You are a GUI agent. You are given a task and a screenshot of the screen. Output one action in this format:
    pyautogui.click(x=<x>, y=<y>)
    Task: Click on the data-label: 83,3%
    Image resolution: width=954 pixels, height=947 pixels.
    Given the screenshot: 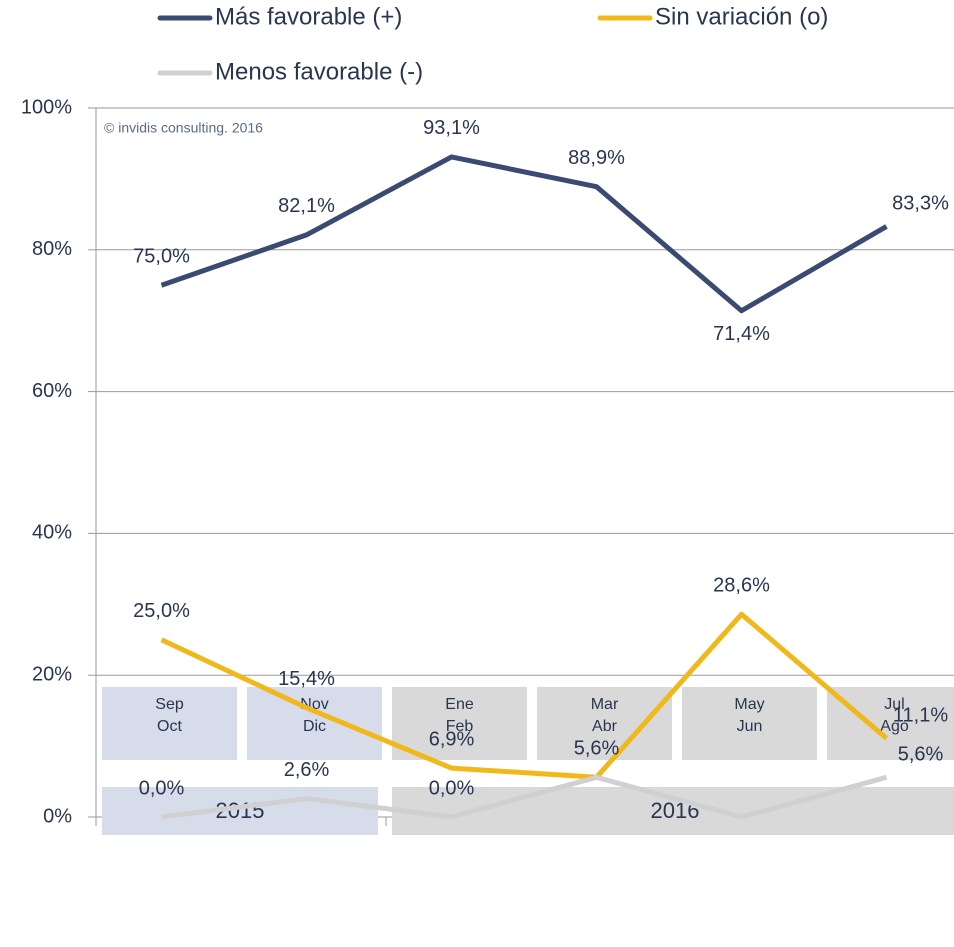 What is the action you would take?
    pyautogui.click(x=920, y=204)
    